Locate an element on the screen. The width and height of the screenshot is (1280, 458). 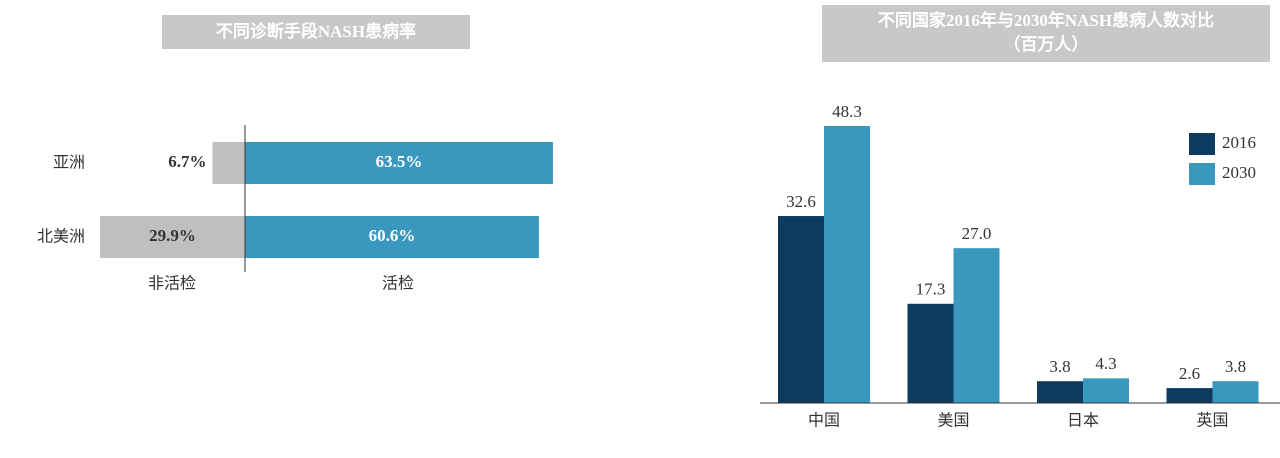
x-tick-label: 日本 is located at coordinates (1083, 420).